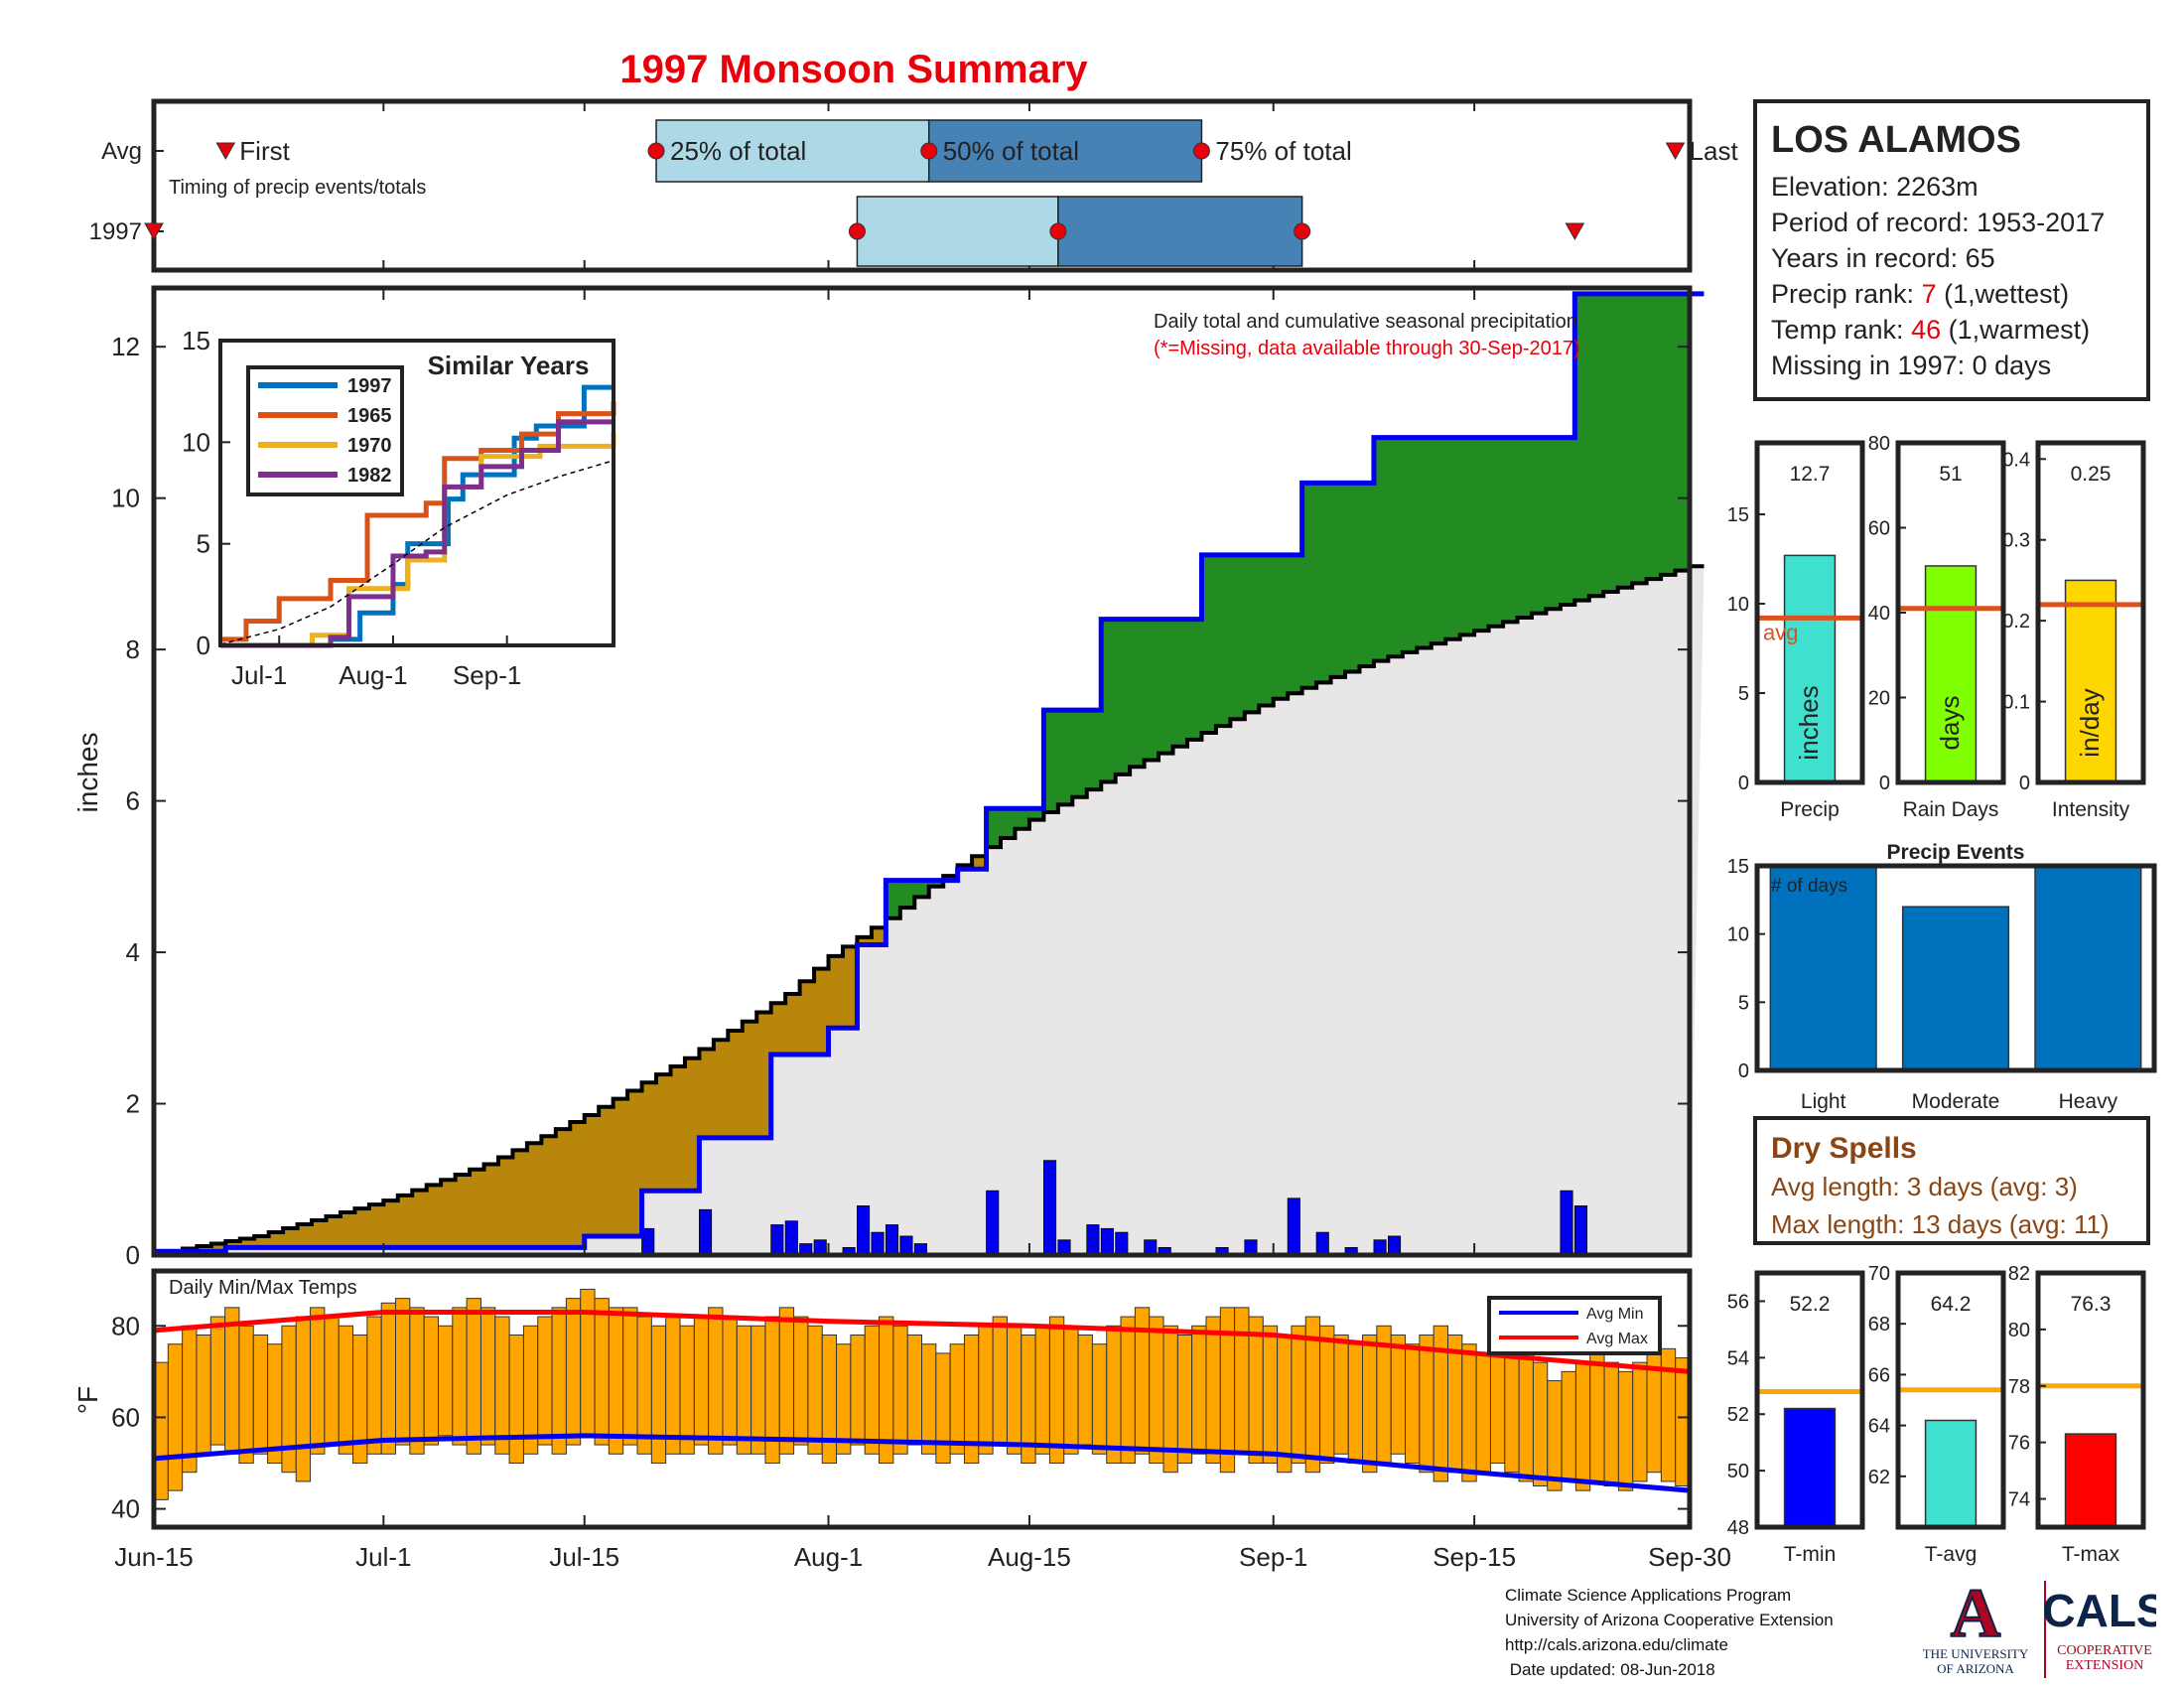 This screenshot has height=1688, width=2184. Describe the element at coordinates (1951, 294) in the screenshot. I see `station-precip-rank: Precip rank: 7 (1,wettest)` at that location.